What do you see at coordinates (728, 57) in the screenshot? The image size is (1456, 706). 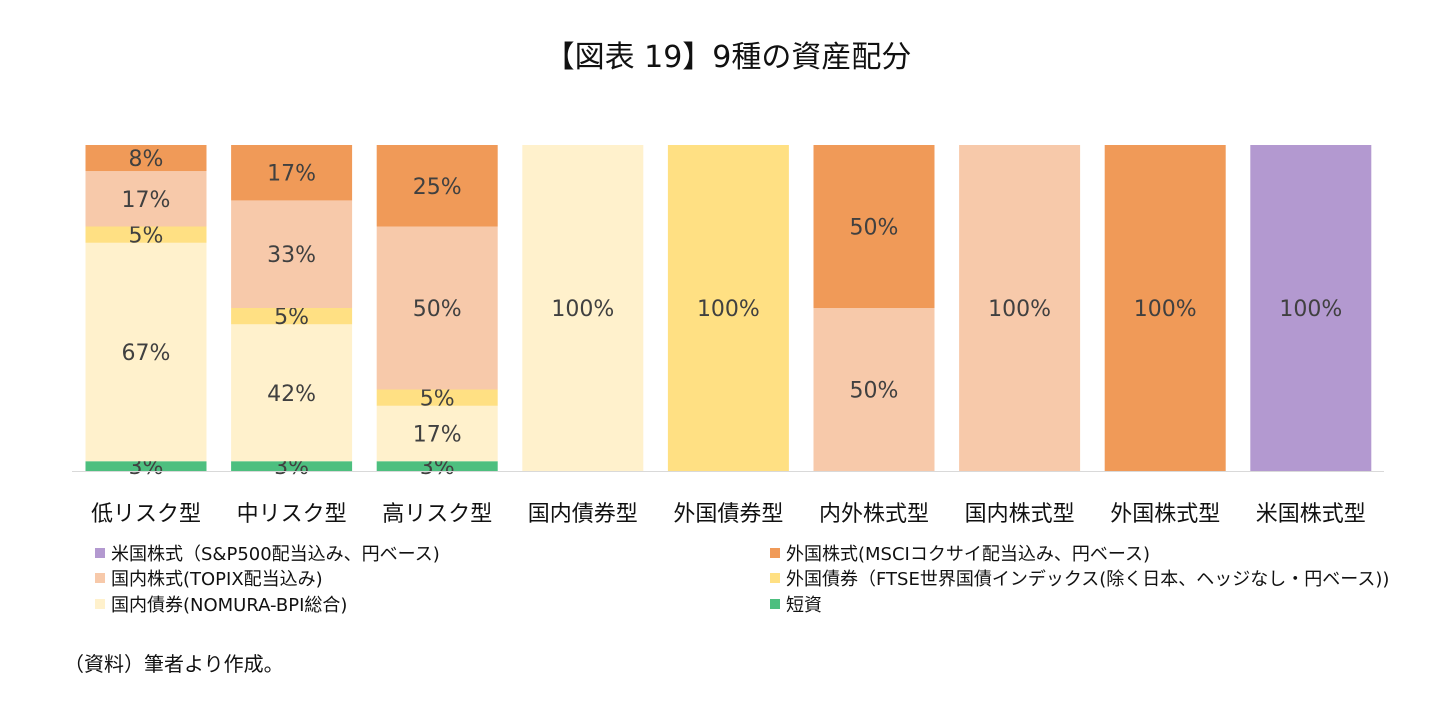 I see `chart-title: 【図表 19】9種の資産配分` at bounding box center [728, 57].